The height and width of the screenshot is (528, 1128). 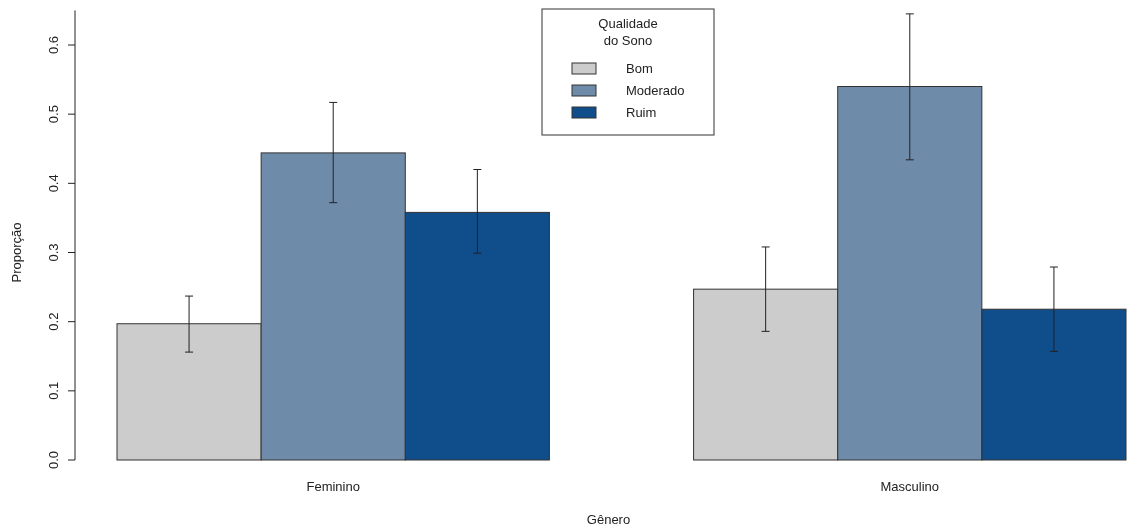 What do you see at coordinates (628, 32) in the screenshot?
I see `legend-title: Qualidade do Sono` at bounding box center [628, 32].